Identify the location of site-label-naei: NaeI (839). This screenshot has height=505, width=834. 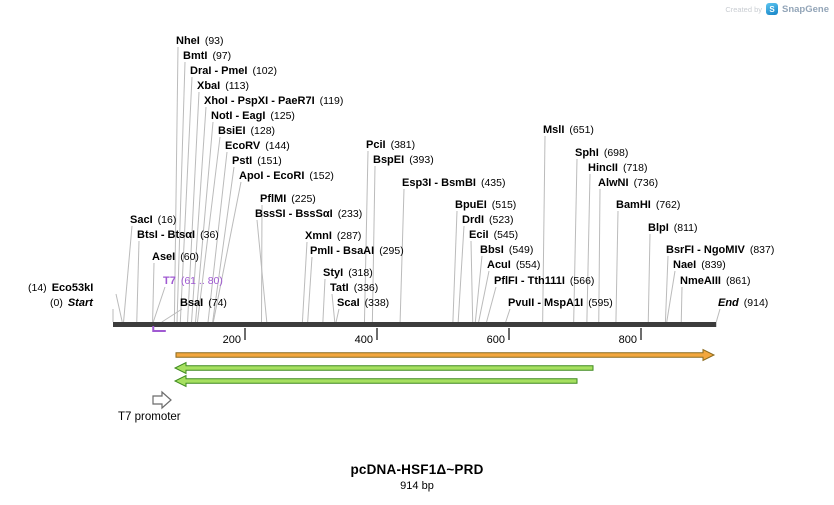
(699, 265).